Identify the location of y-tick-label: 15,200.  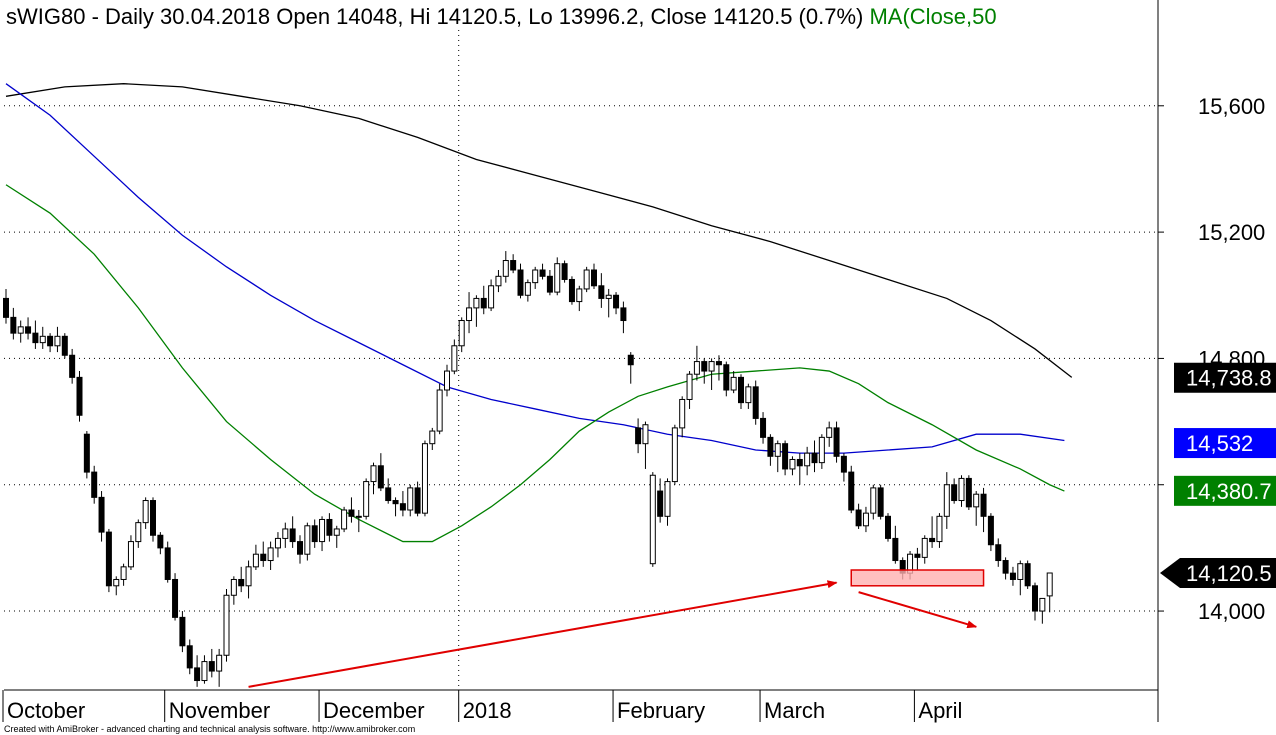
(1231, 232).